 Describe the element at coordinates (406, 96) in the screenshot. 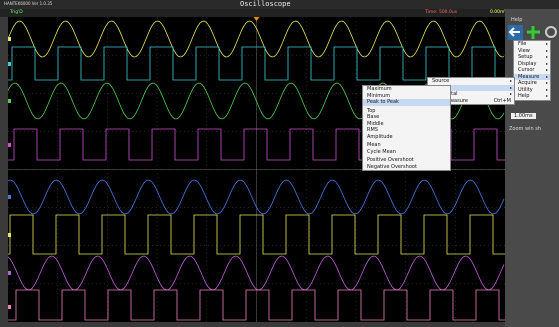

I see `menu-item: Minimum` at that location.